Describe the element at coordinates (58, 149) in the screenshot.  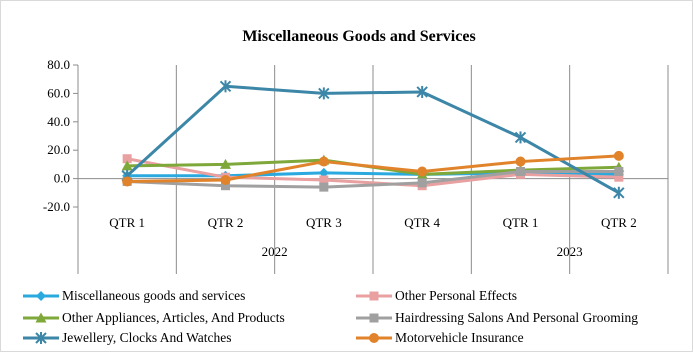
I see `y-tick-label: 20.0` at that location.